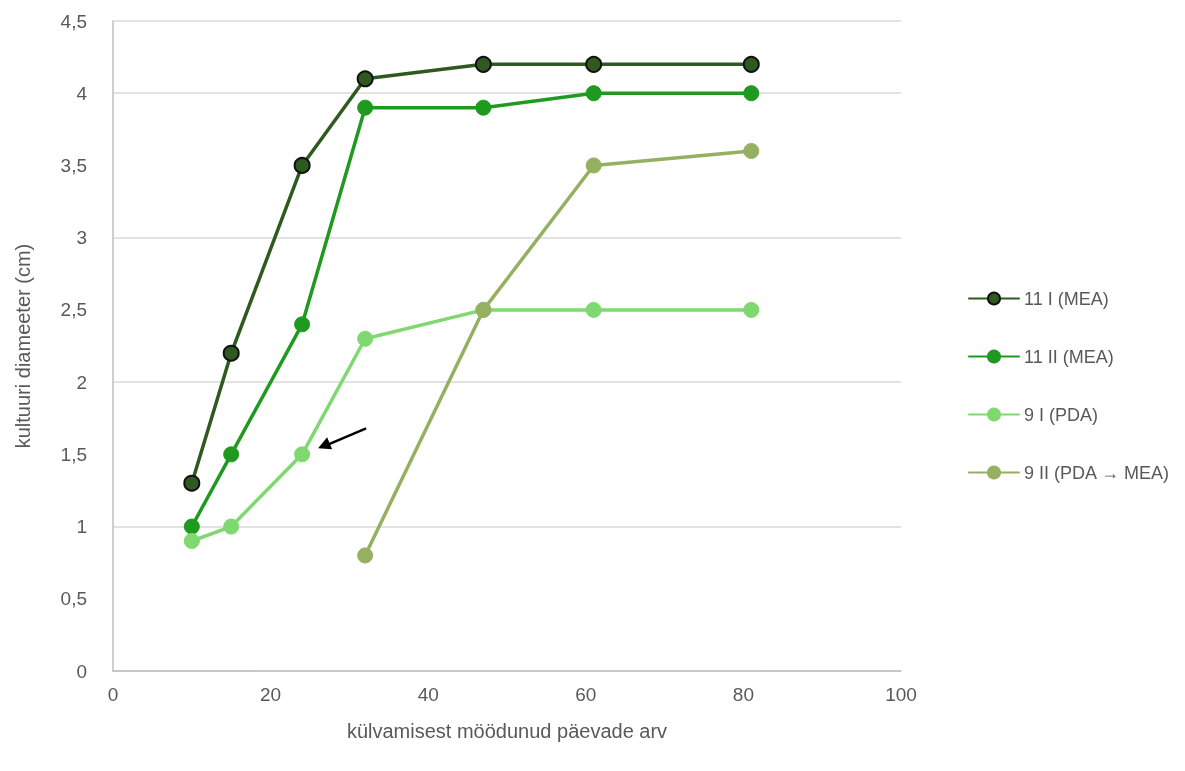  Describe the element at coordinates (81, 238) in the screenshot. I see `y-tick-label: 3` at that location.